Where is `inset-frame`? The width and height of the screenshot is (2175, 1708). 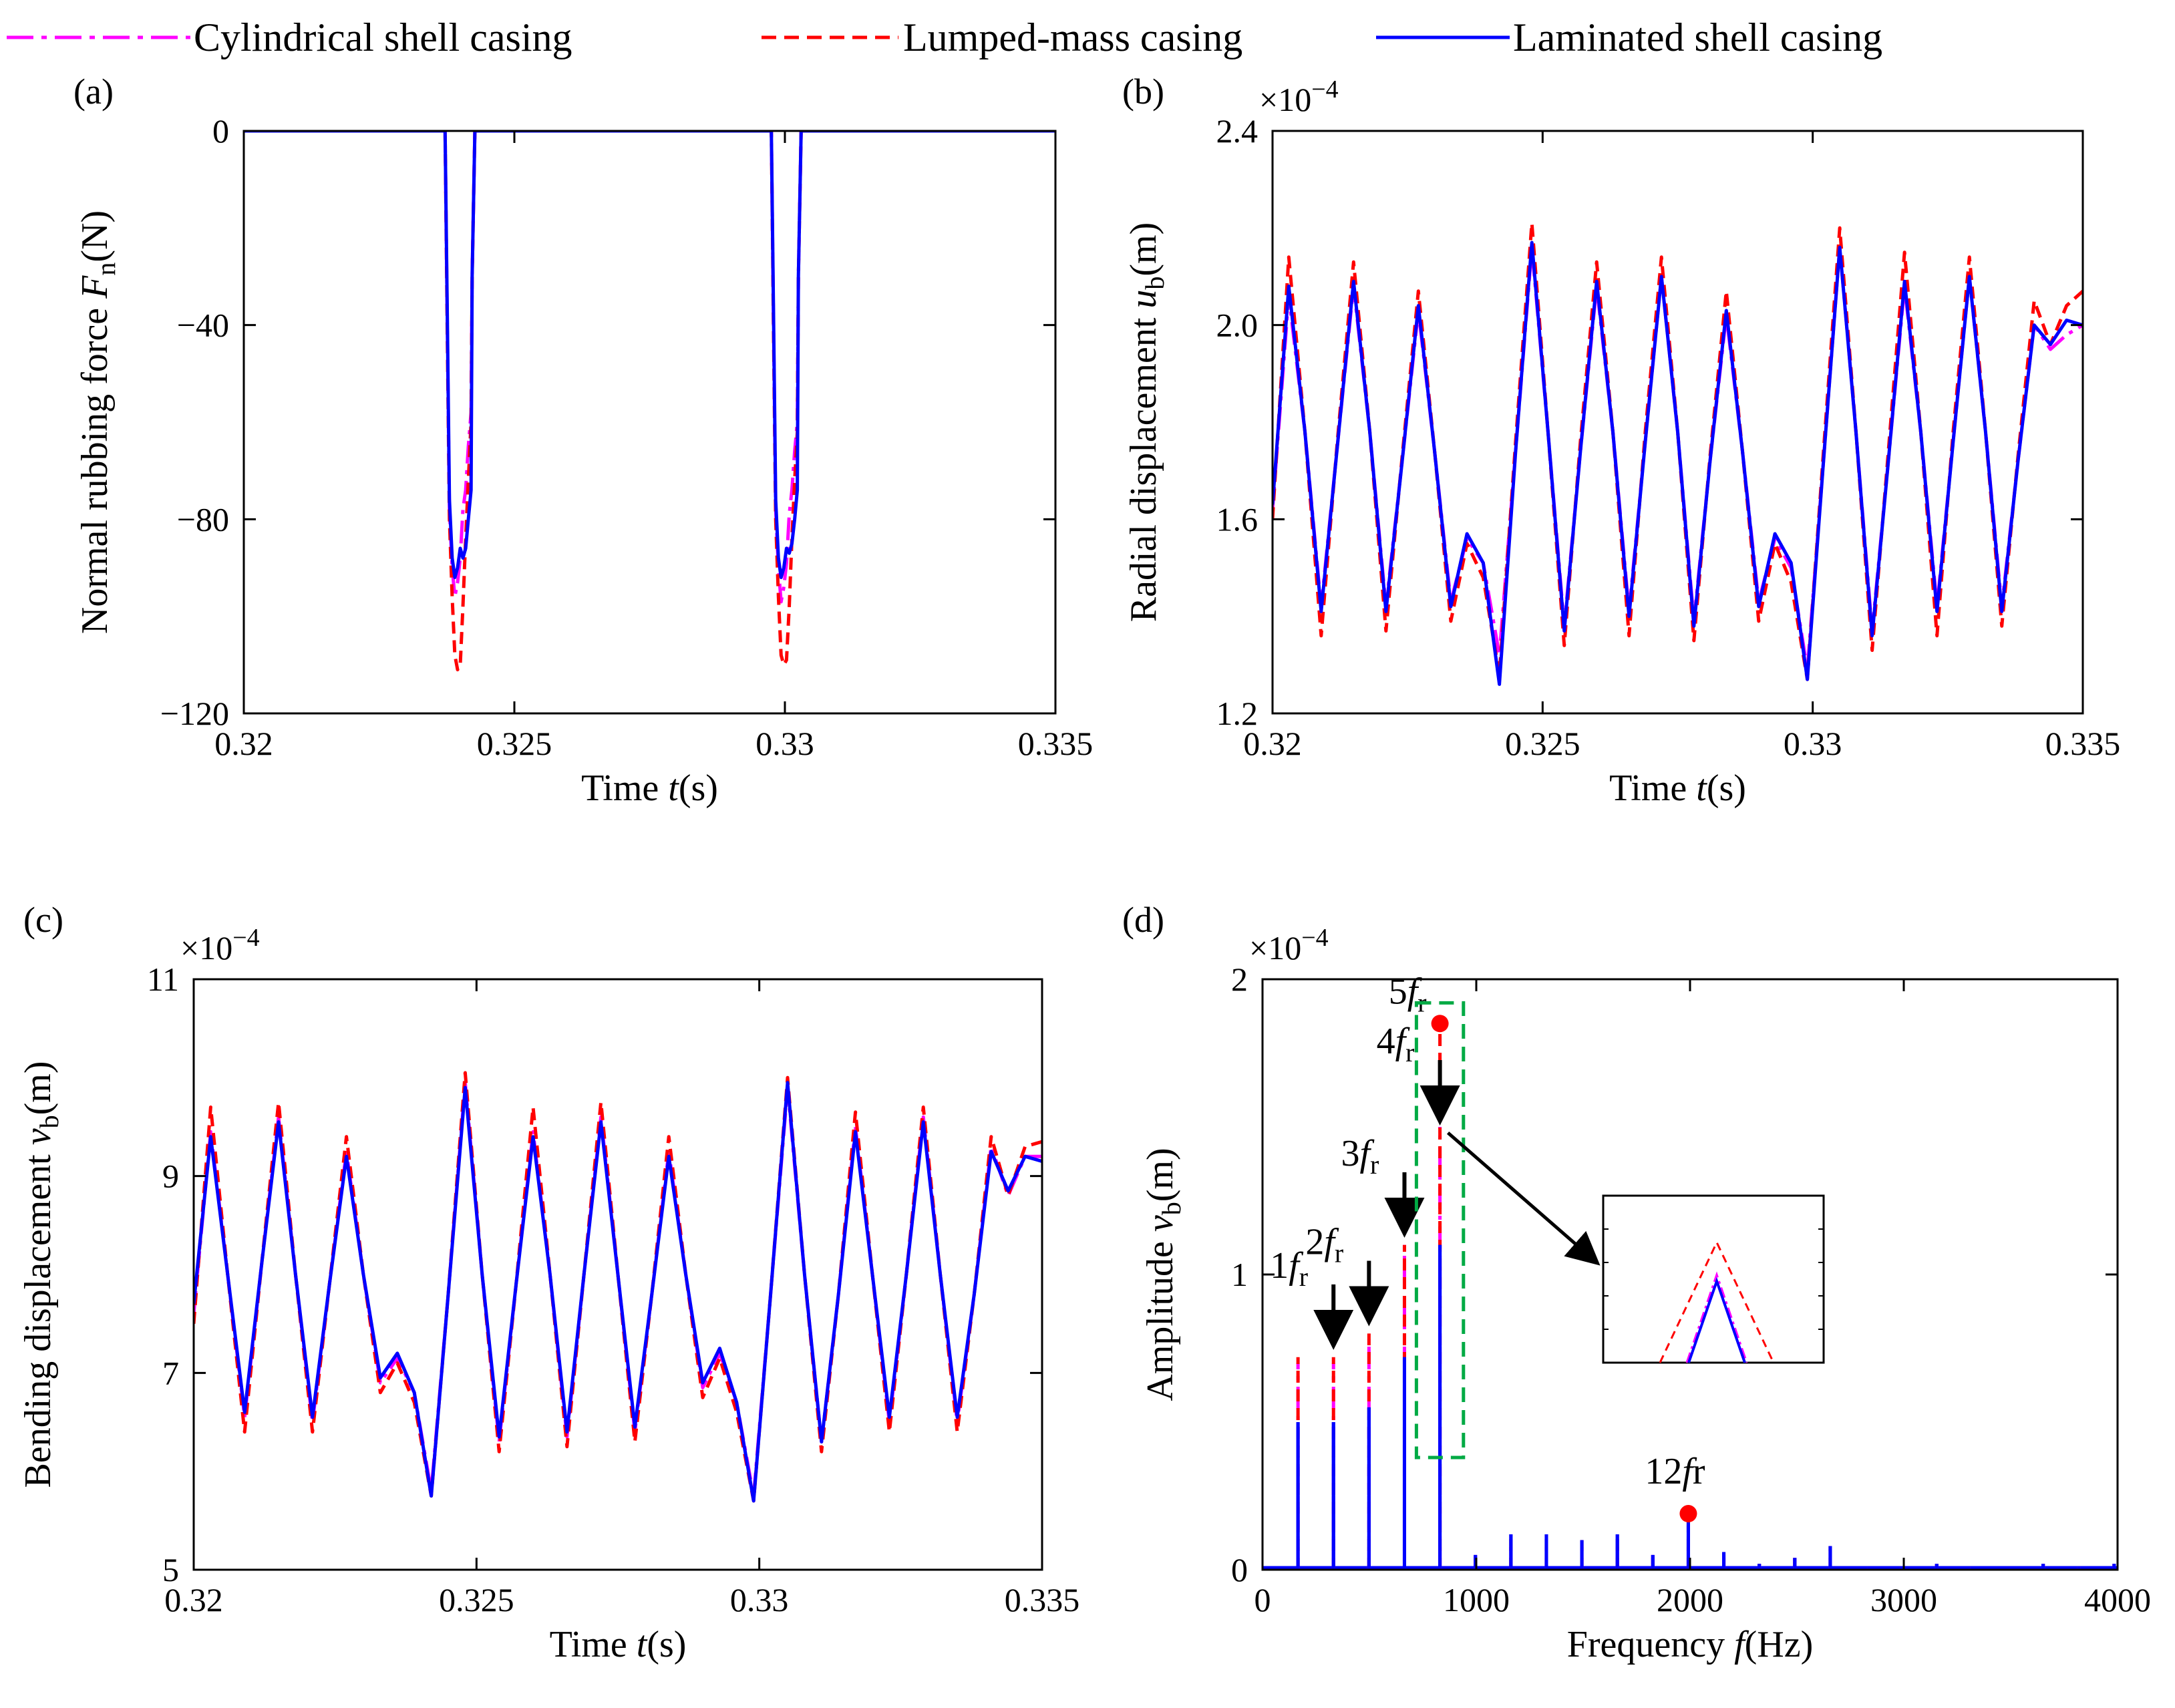
inset-frame is located at coordinates (1714, 1279).